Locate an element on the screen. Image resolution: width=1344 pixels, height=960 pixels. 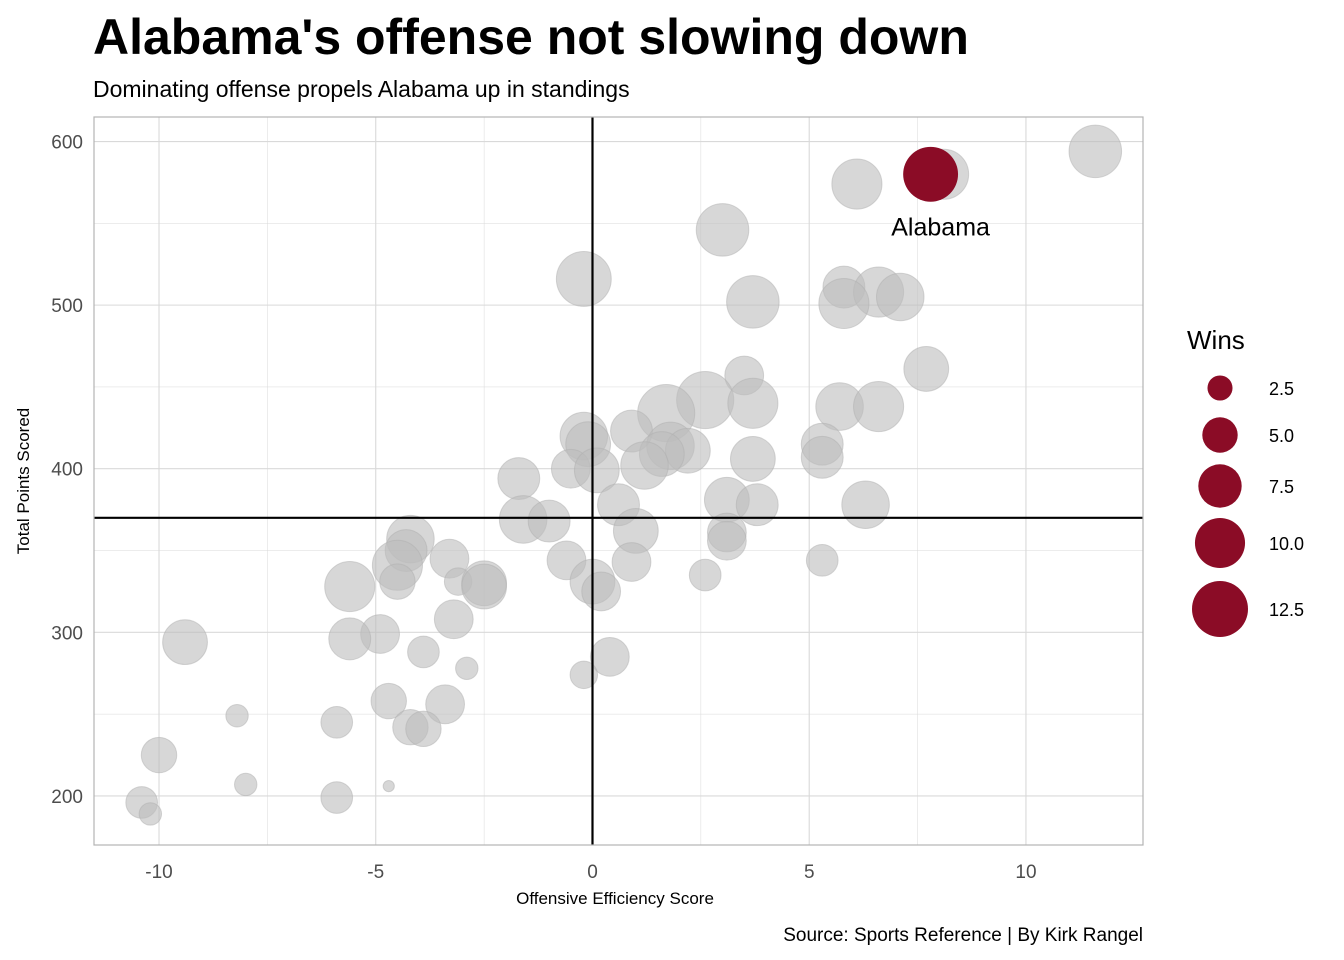
highlight-label-alabama: Alabama is located at coordinates (940, 227).